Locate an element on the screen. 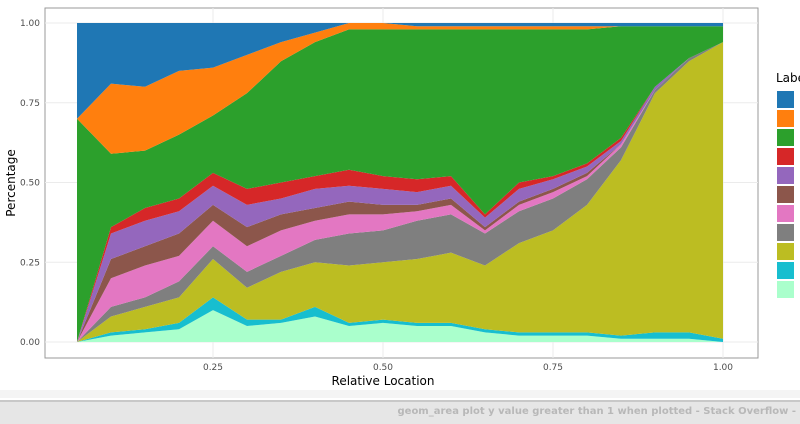  x-tick-label: 1.00 is located at coordinates (723, 368).